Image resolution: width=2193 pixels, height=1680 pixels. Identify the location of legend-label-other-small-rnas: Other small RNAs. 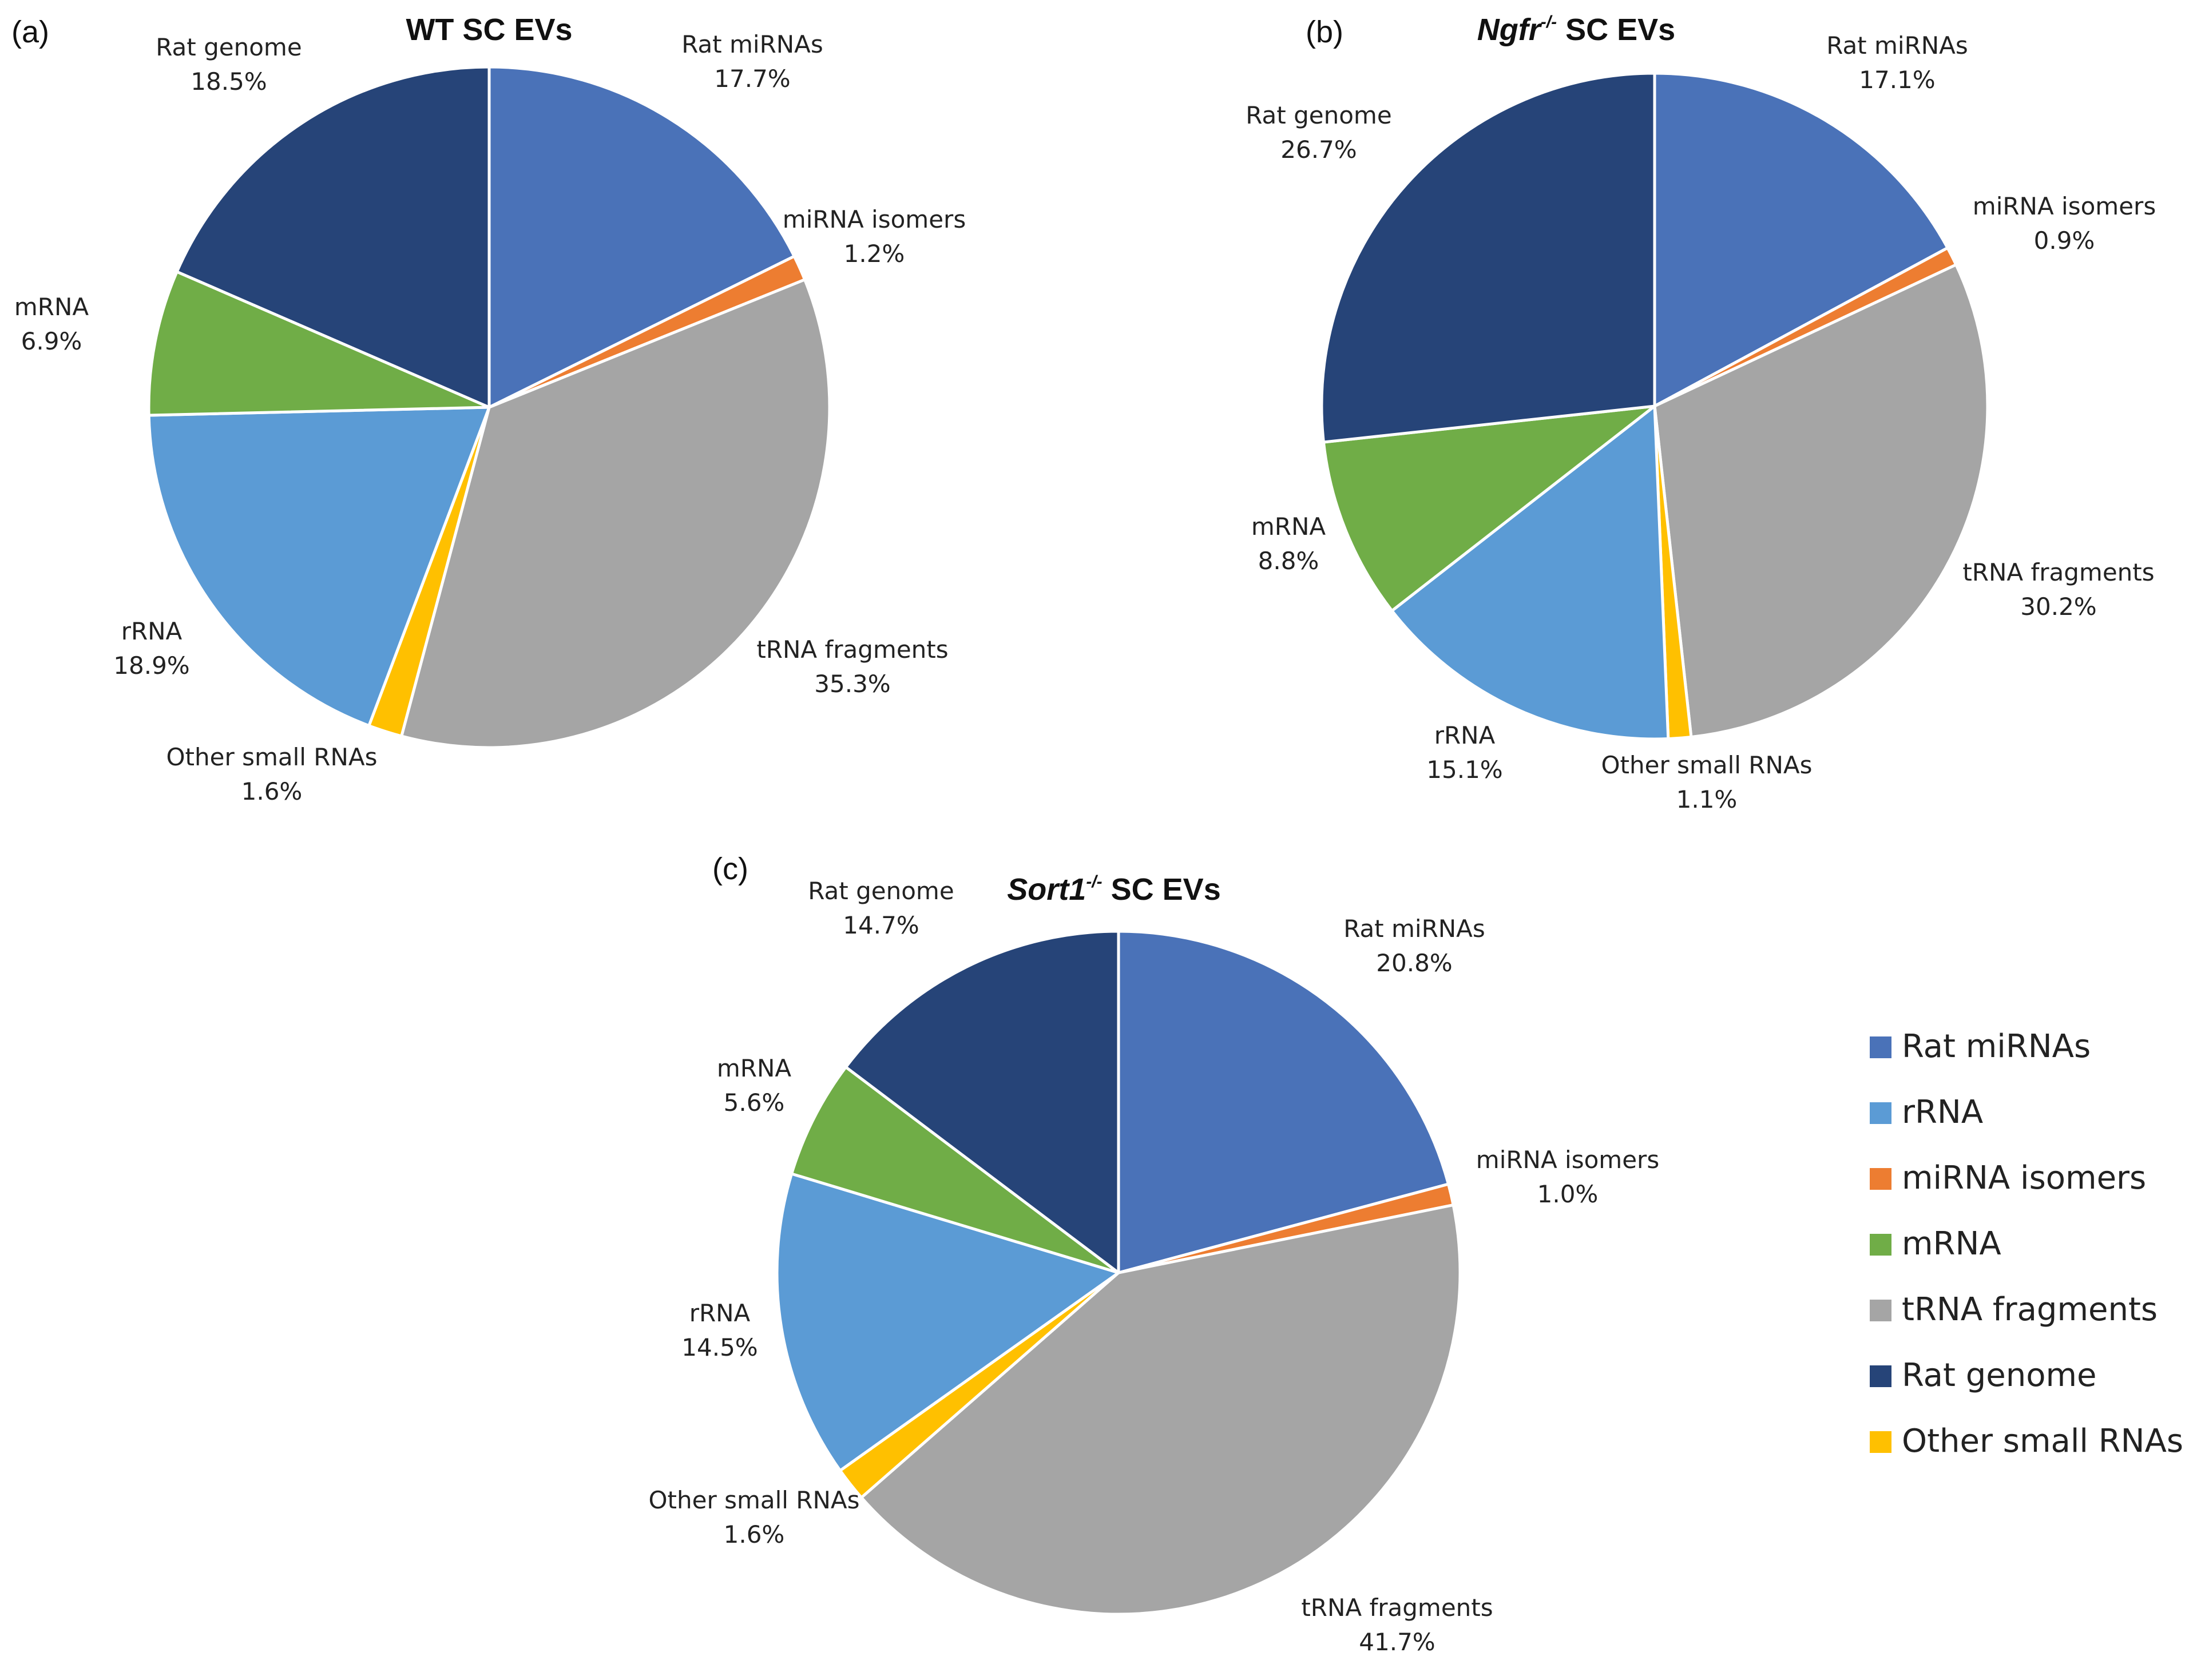
(2042, 1442).